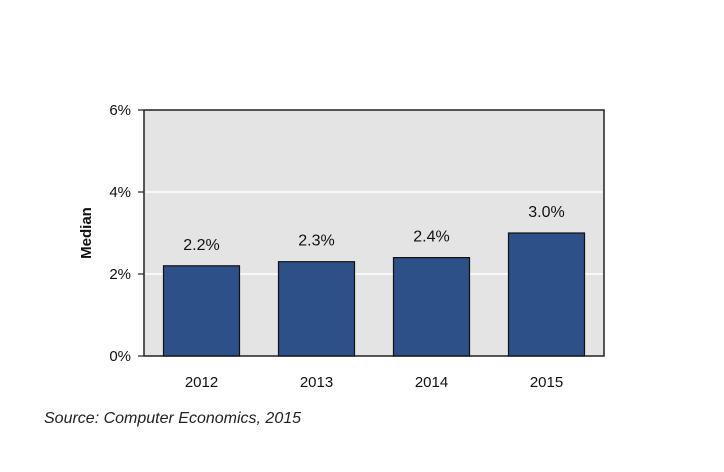  What do you see at coordinates (316, 241) in the screenshot?
I see `data-label-2013: 2.3%` at bounding box center [316, 241].